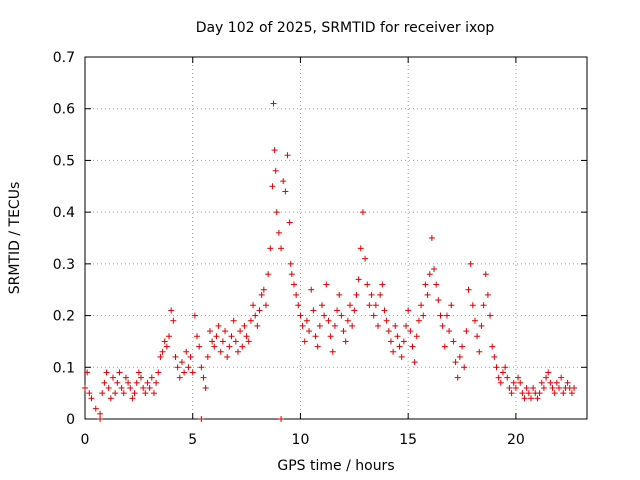 The image size is (640, 480). What do you see at coordinates (64, 317) in the screenshot?
I see `y-tick-label: 0.2` at bounding box center [64, 317].